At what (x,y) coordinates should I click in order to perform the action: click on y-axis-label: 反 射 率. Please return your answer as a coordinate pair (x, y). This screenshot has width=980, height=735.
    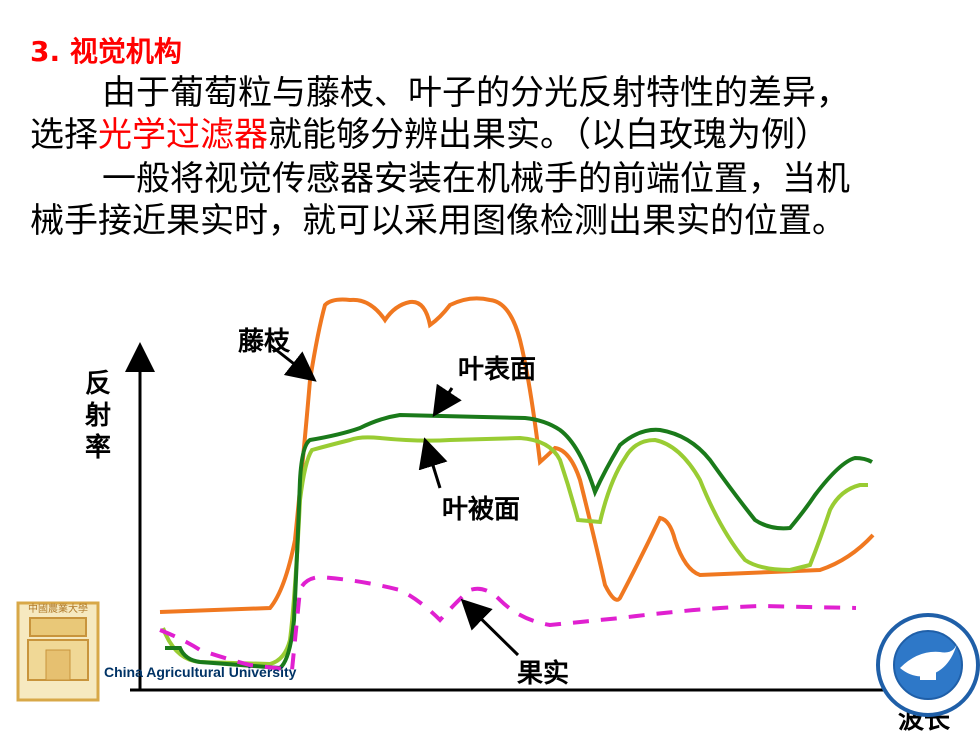
    Looking at the image, I should click on (102, 416).